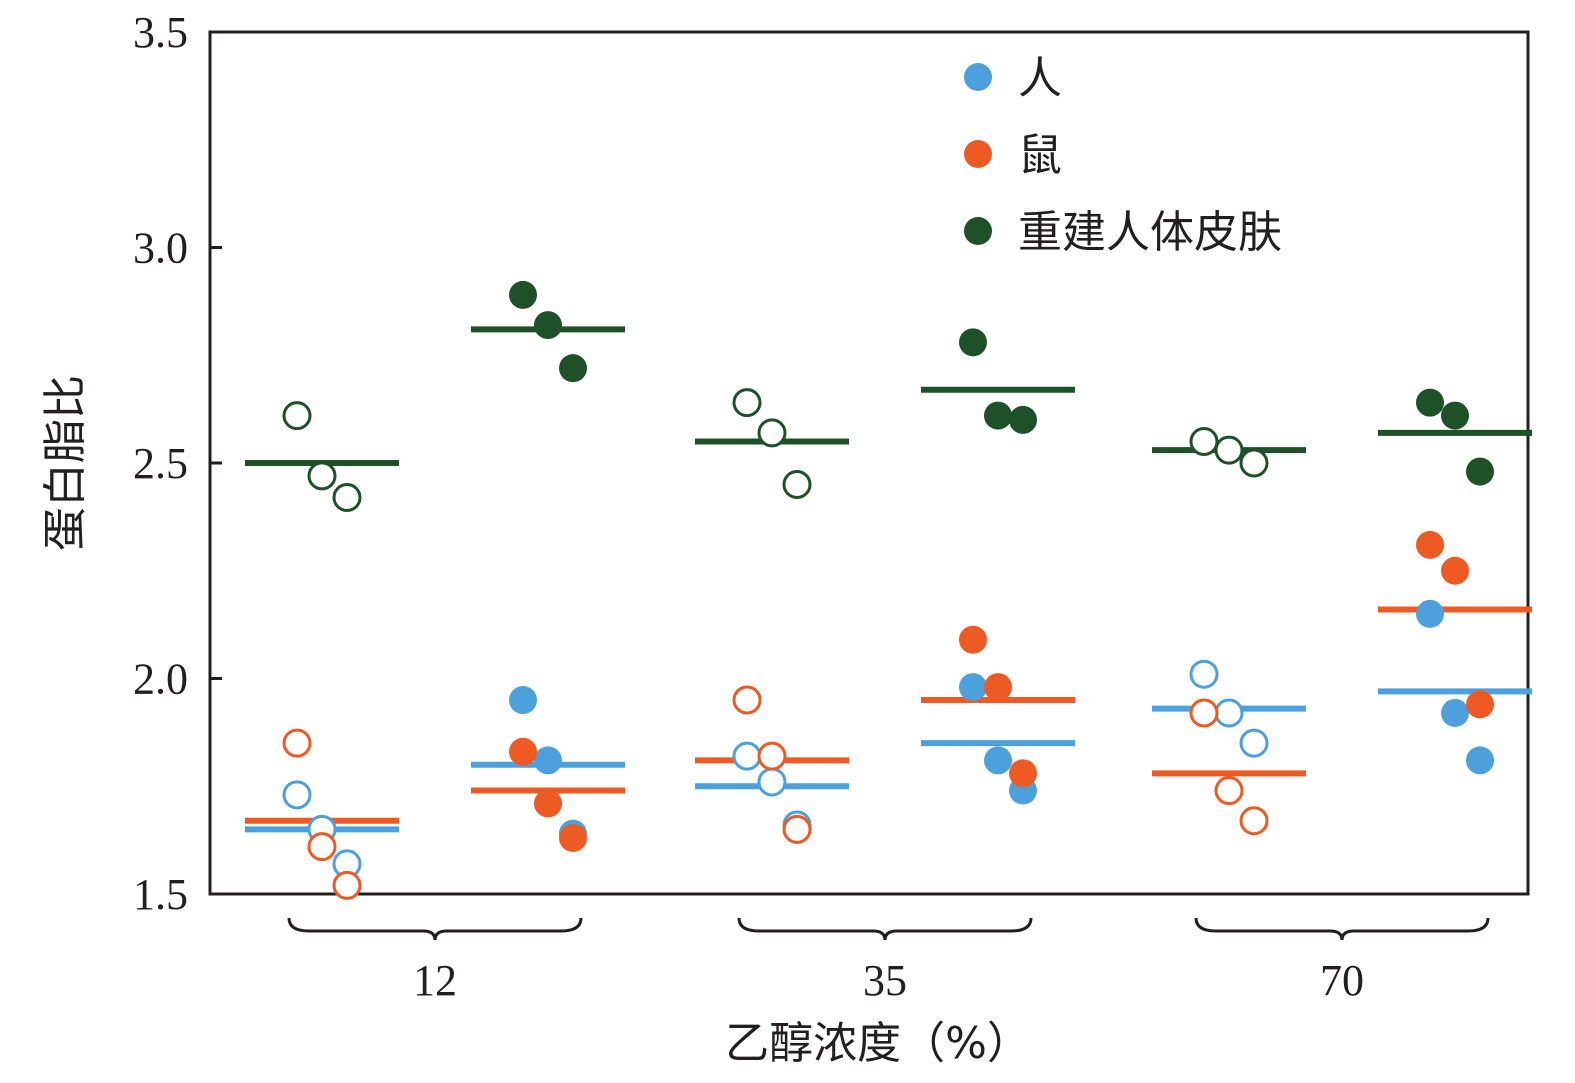  I want to click on y-tick-label: 3.0, so click(160, 248).